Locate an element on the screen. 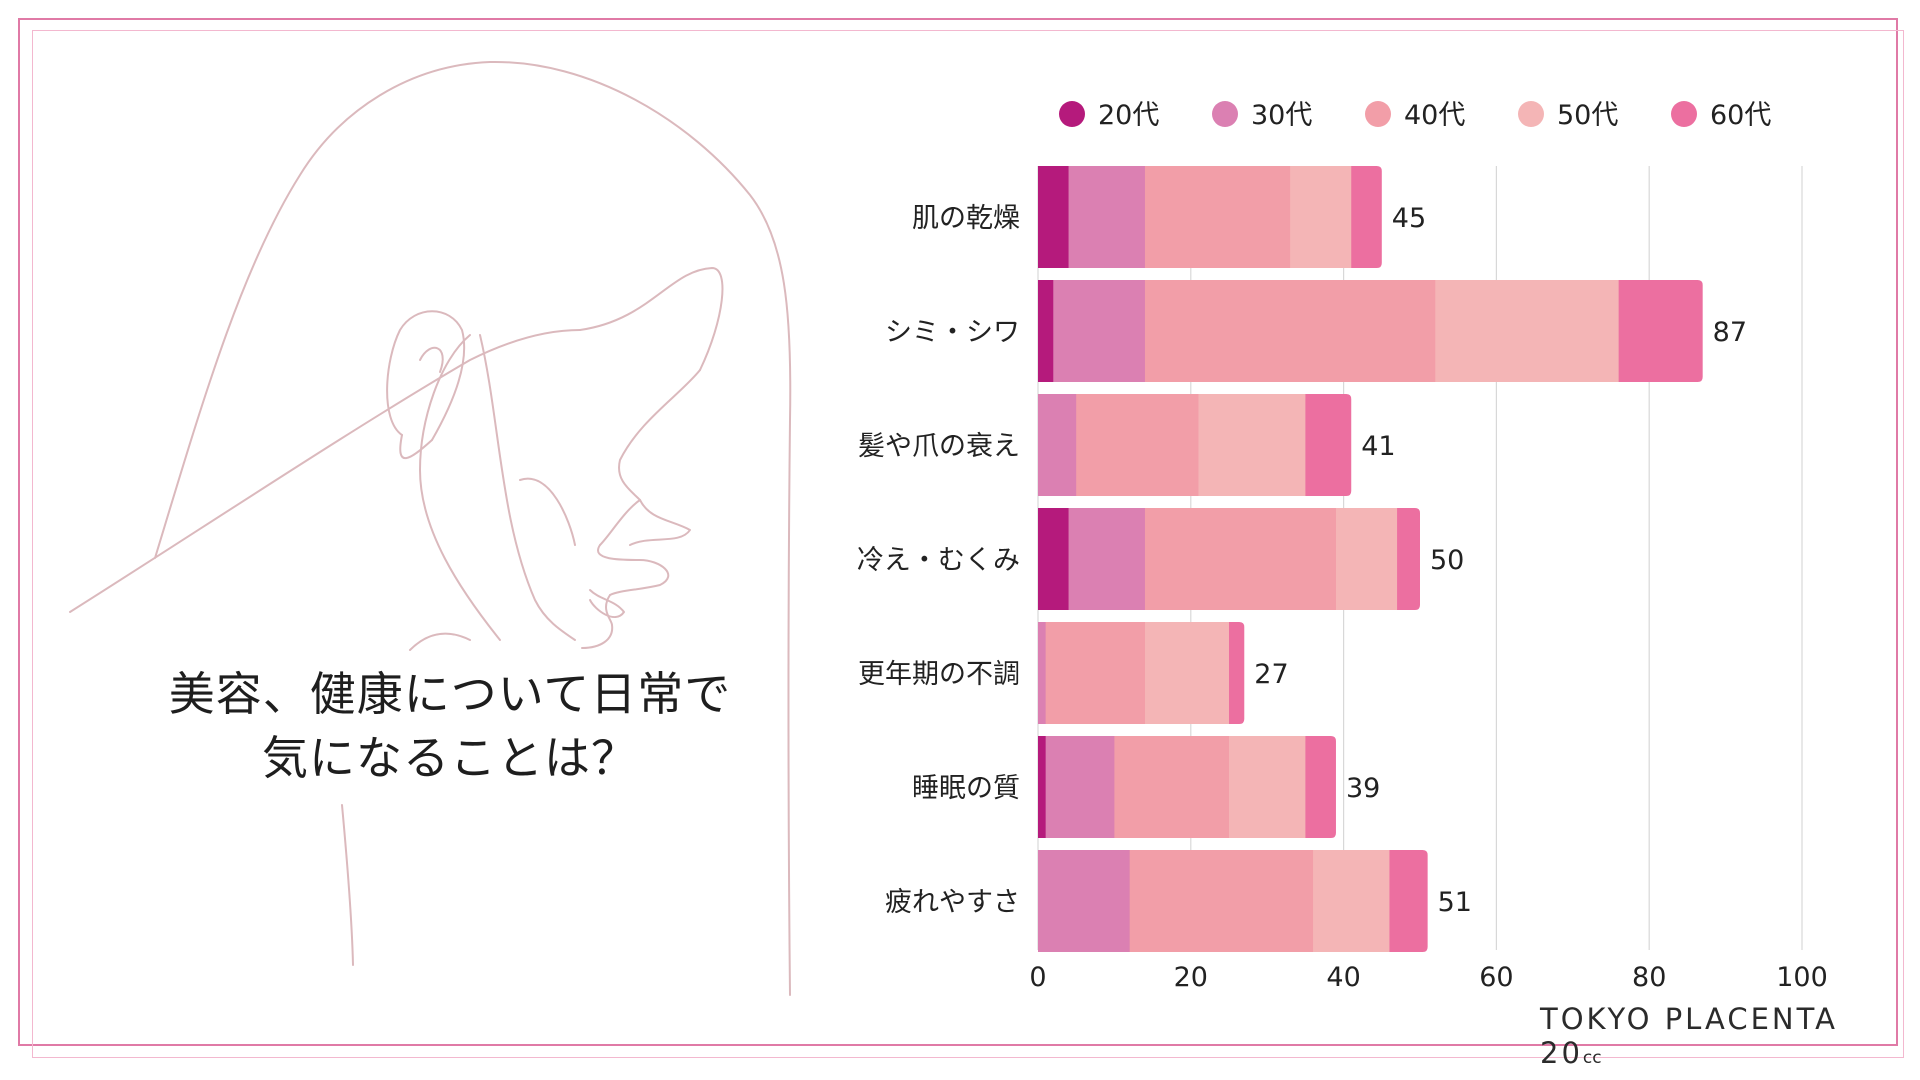  question-line-2: 気になることは？ is located at coordinates (450, 758).